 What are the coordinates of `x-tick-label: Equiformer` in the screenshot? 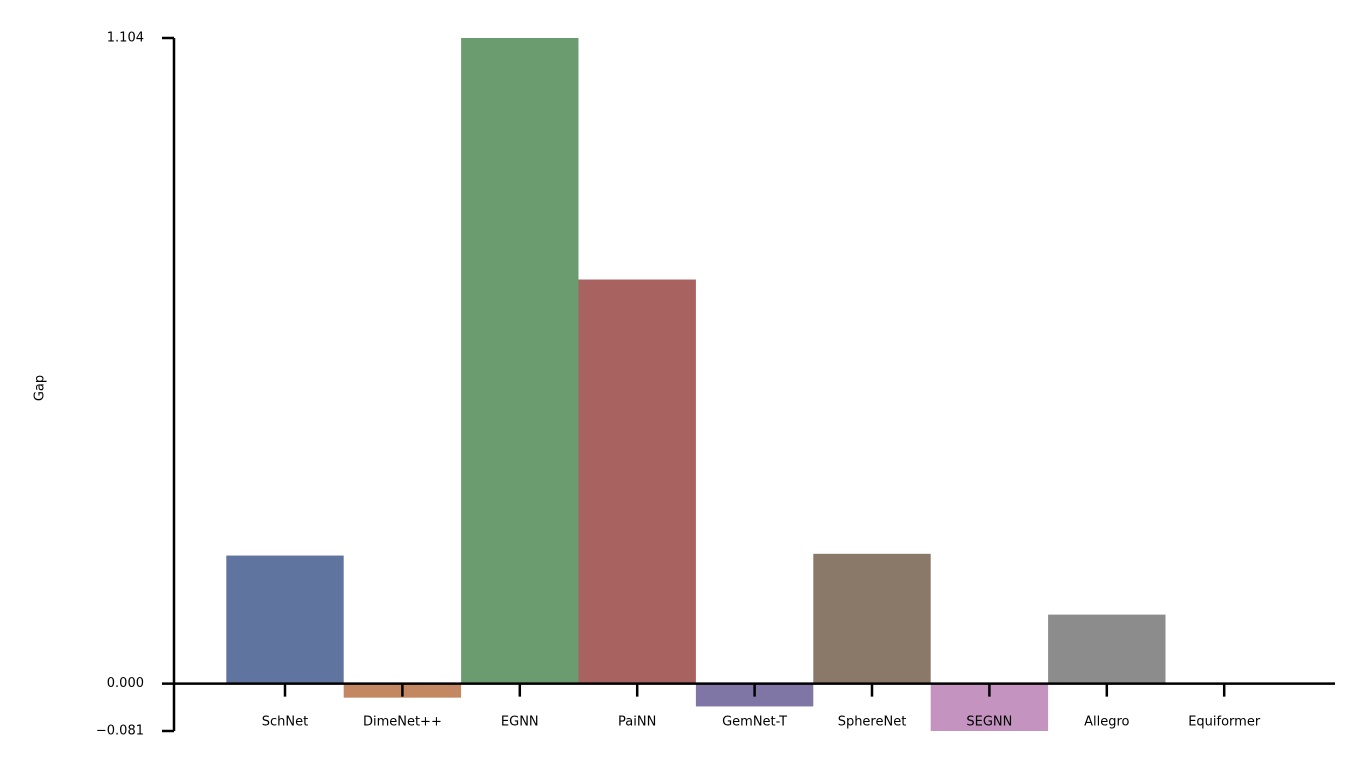 It's located at (1224, 722).